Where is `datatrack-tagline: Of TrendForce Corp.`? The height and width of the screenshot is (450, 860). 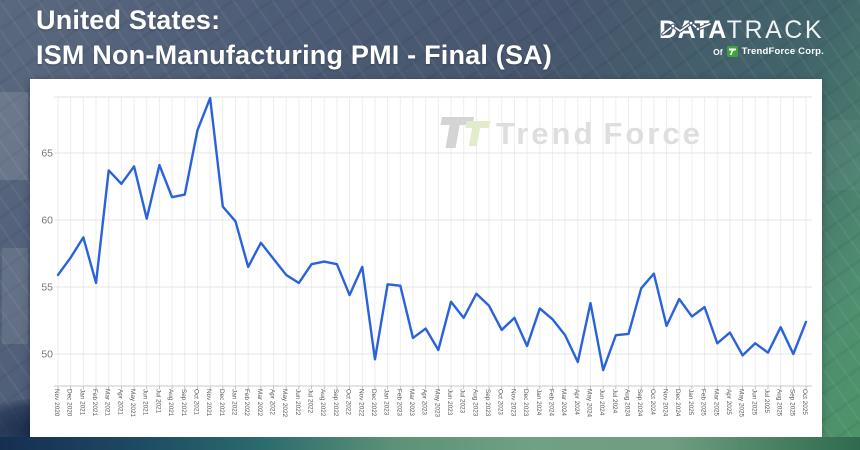 datatrack-tagline: Of TrendForce Corp. is located at coordinates (741, 51).